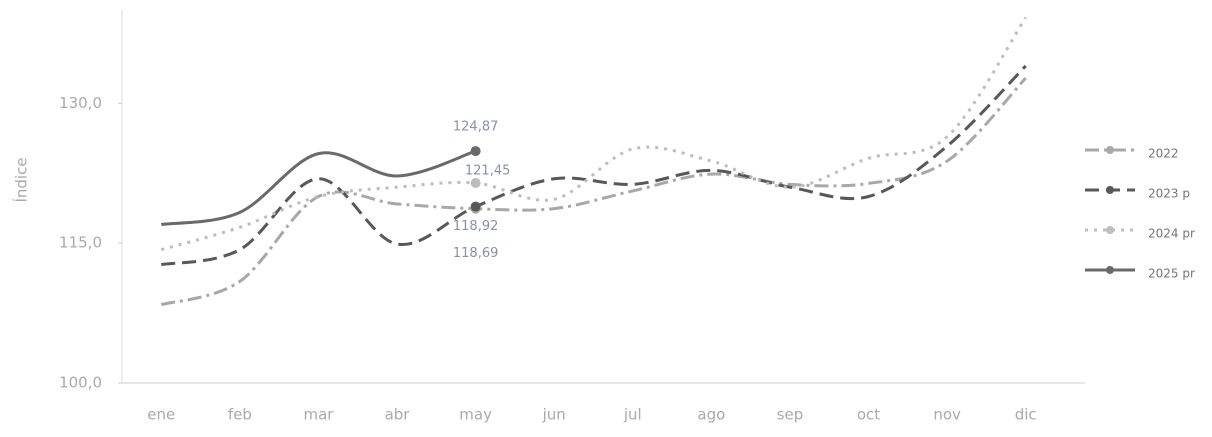  I want to click on value-label: 118,92, so click(476, 226).